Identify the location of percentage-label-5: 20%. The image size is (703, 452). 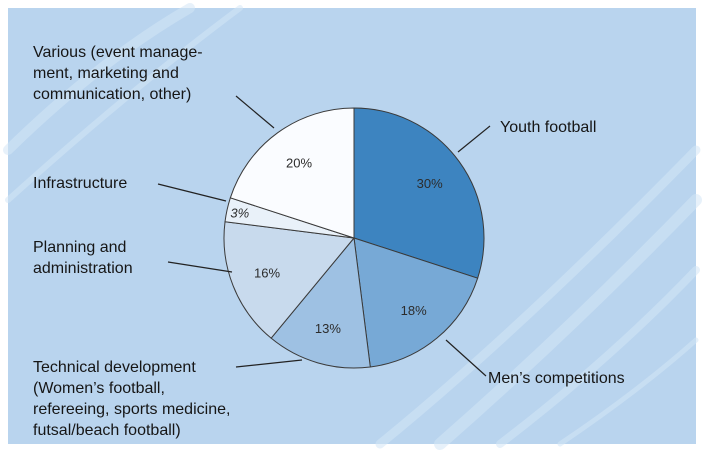
(299, 162).